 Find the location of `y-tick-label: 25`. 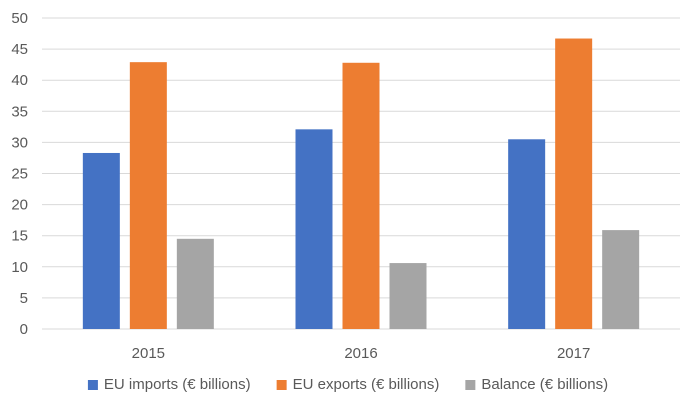

y-tick-label: 25 is located at coordinates (19, 174).